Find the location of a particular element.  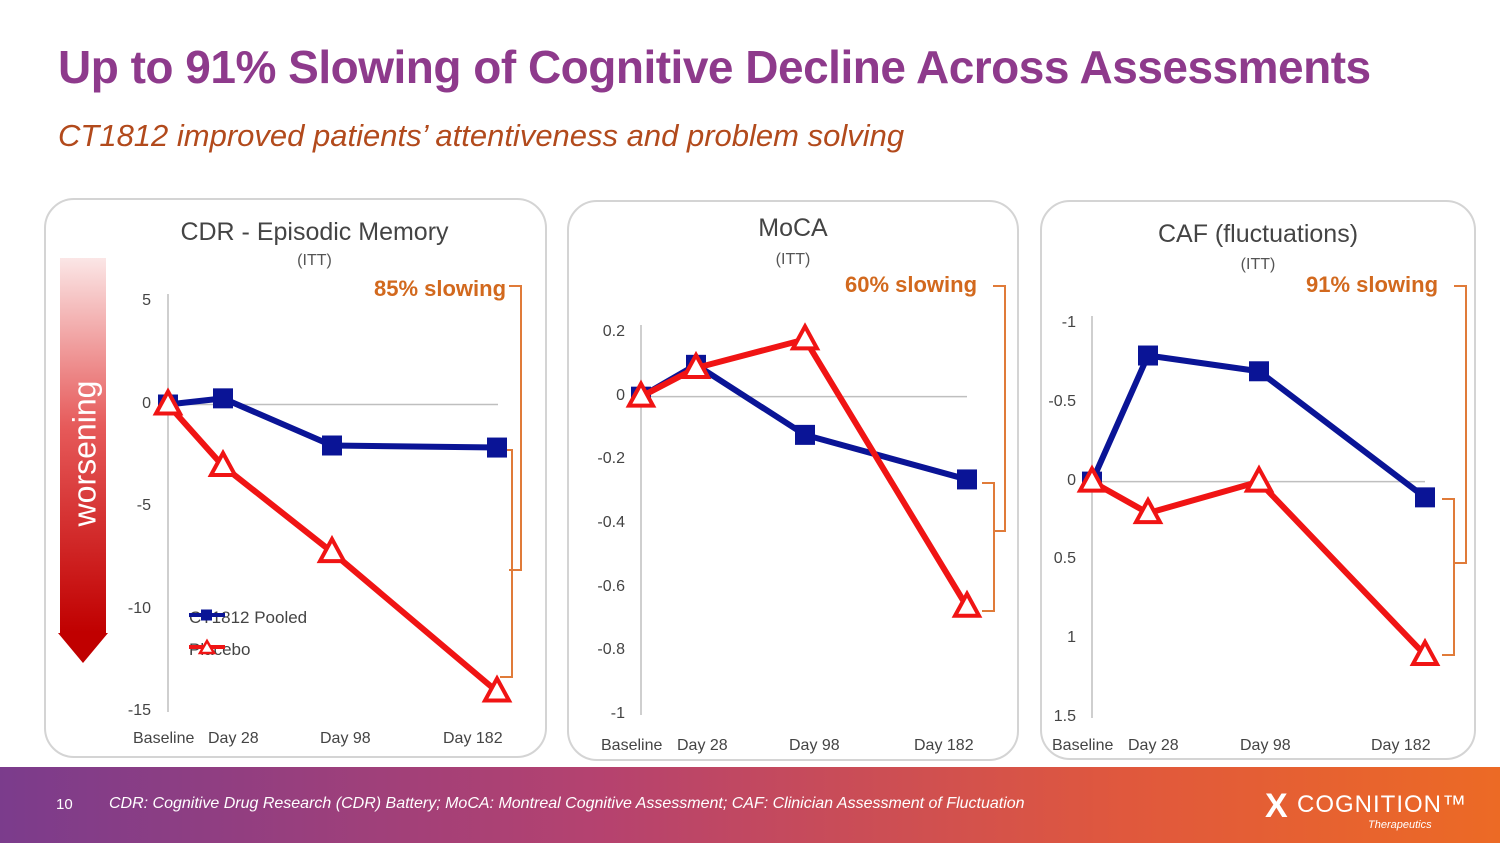

logo-tagline: Therapeutics is located at coordinates (1400, 825).